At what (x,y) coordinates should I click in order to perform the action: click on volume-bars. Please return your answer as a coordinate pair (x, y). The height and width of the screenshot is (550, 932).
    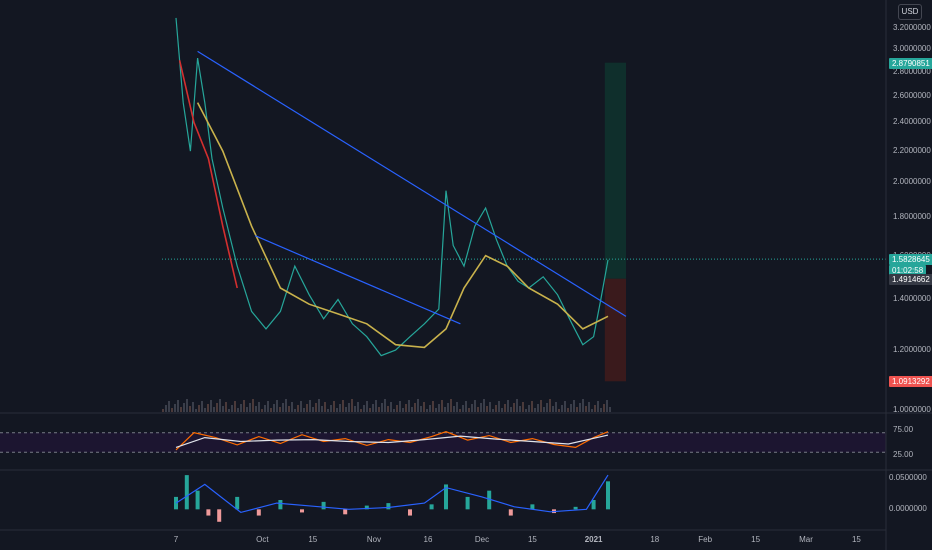
    Looking at the image, I should click on (386, 405).